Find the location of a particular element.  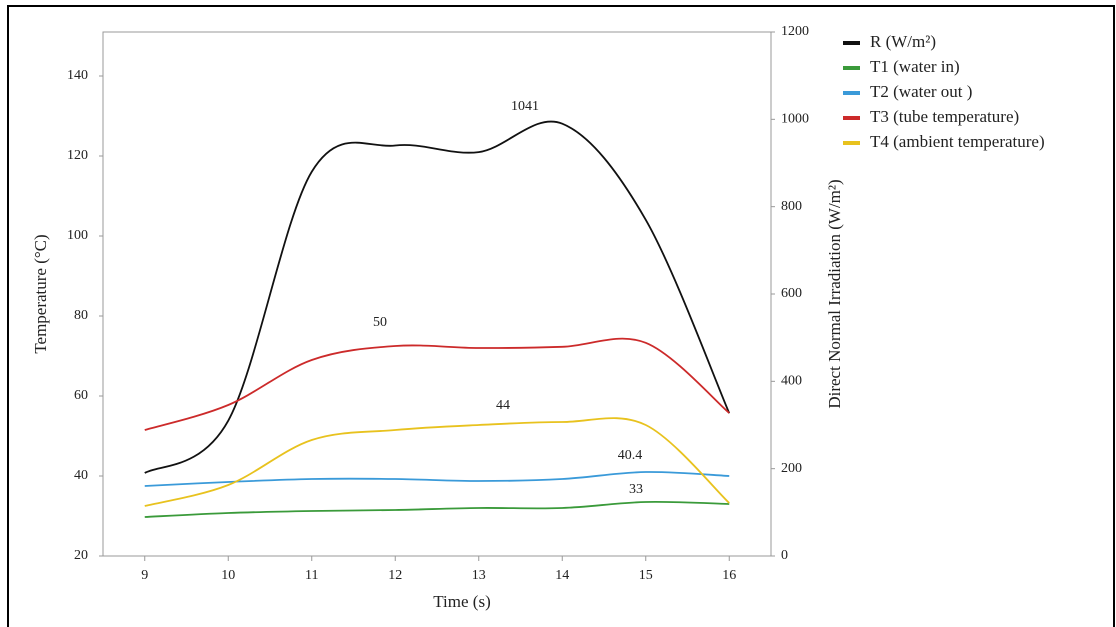

annotation: 50 is located at coordinates (380, 322).